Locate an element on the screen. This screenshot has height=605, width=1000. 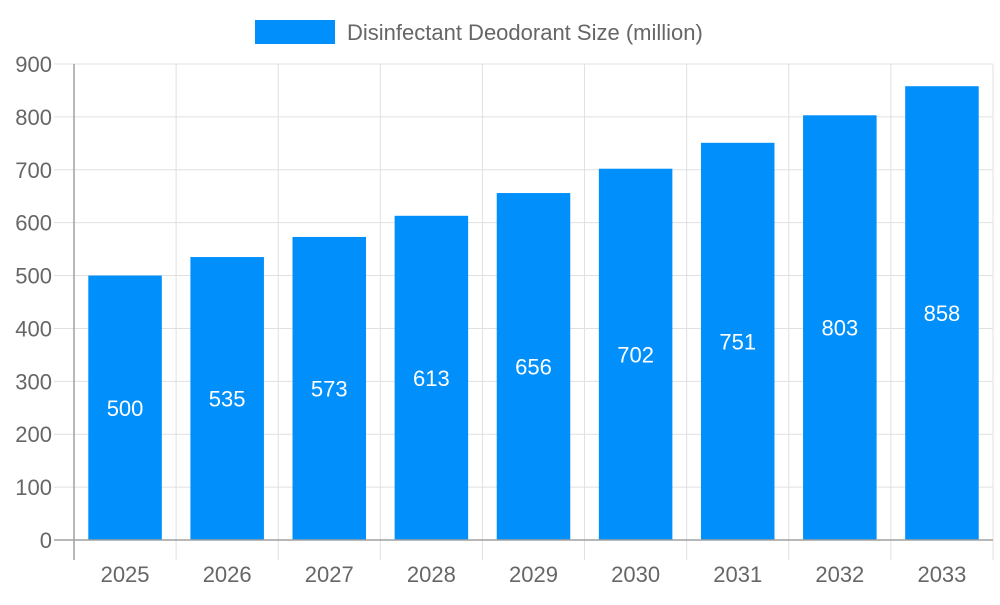
x-tick-label: 2031 is located at coordinates (737, 574).